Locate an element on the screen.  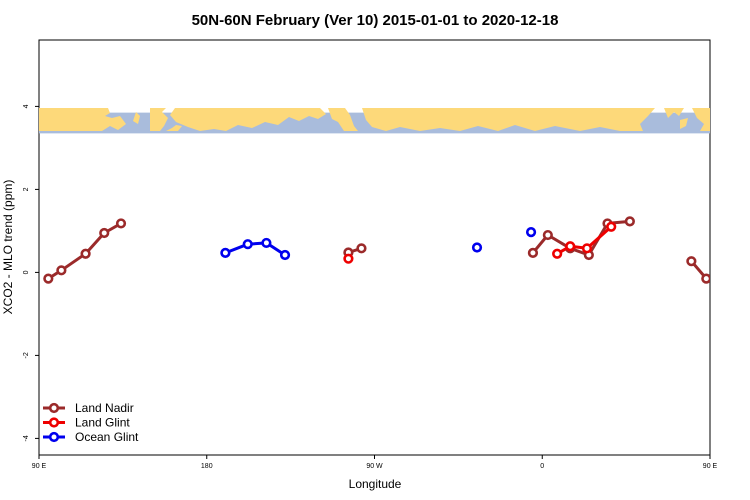
x-tick-label: 90 W is located at coordinates (374, 466).